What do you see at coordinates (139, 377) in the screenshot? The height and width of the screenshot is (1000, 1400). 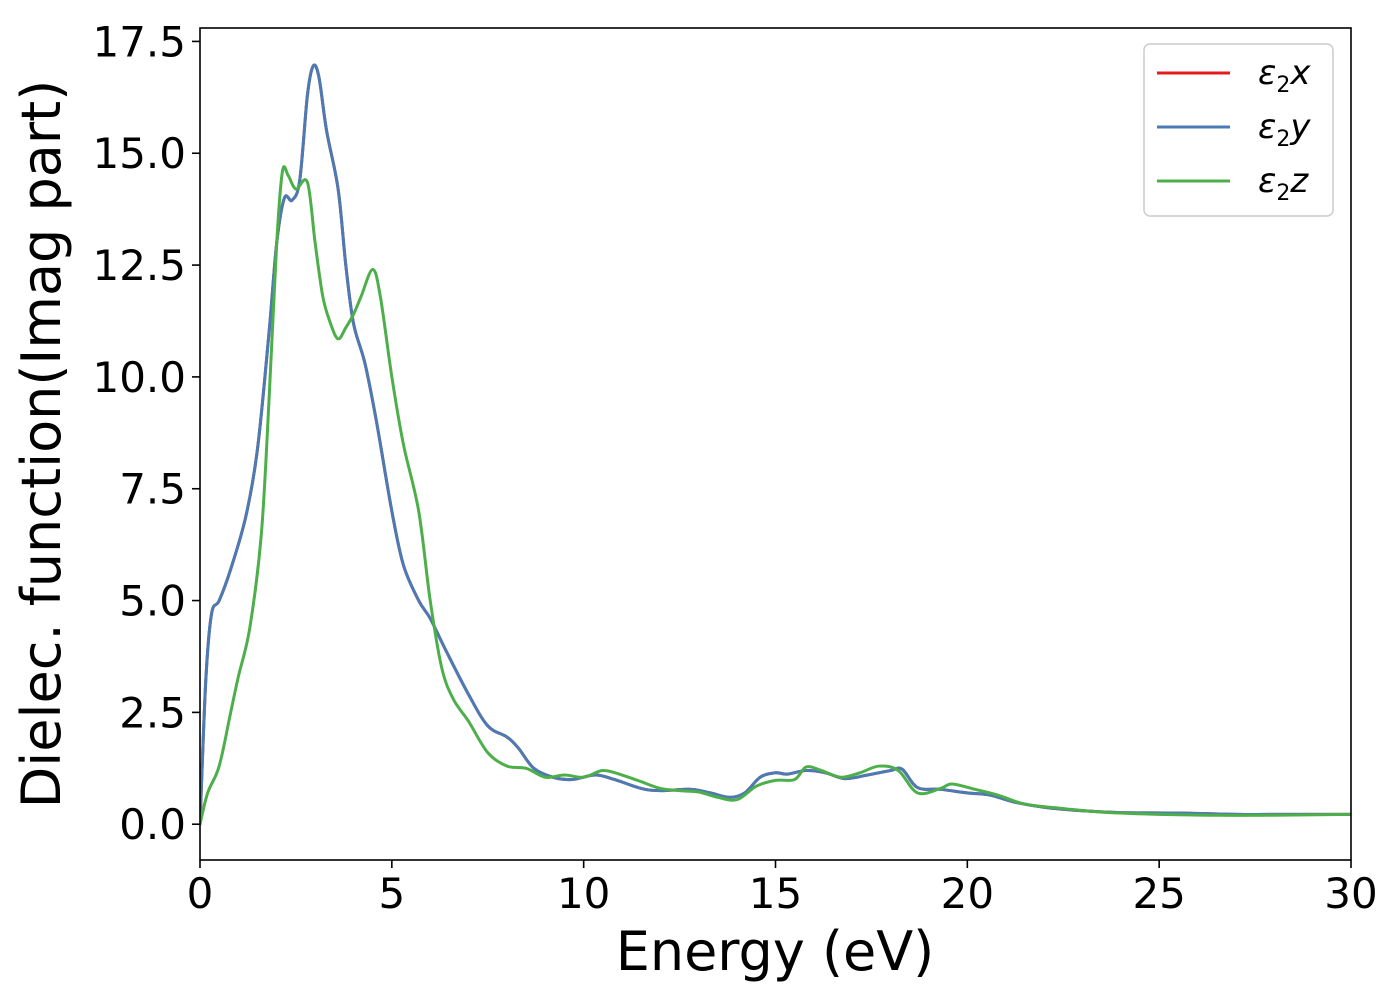 I see `y-tick-label: 10.0` at bounding box center [139, 377].